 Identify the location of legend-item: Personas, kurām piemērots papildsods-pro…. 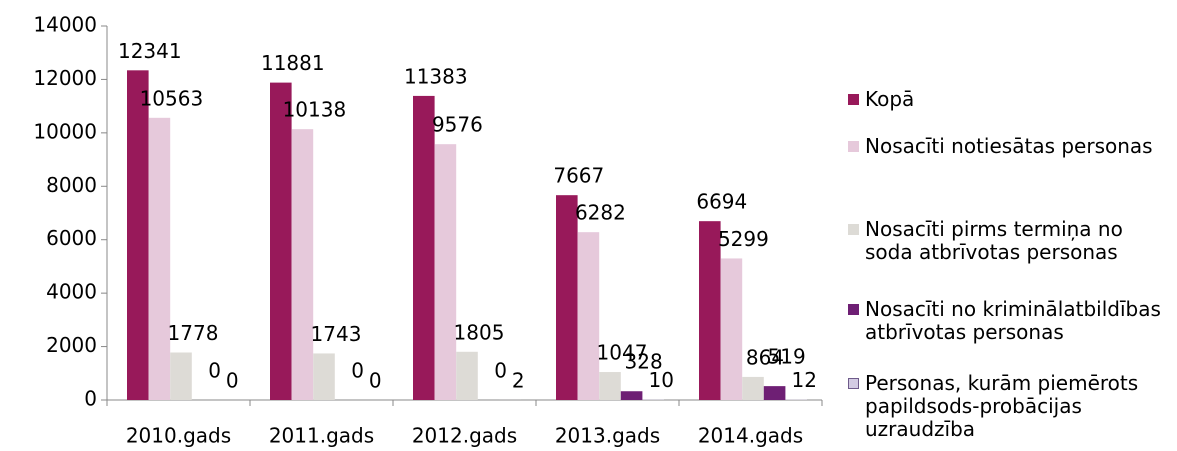
(1010, 406).